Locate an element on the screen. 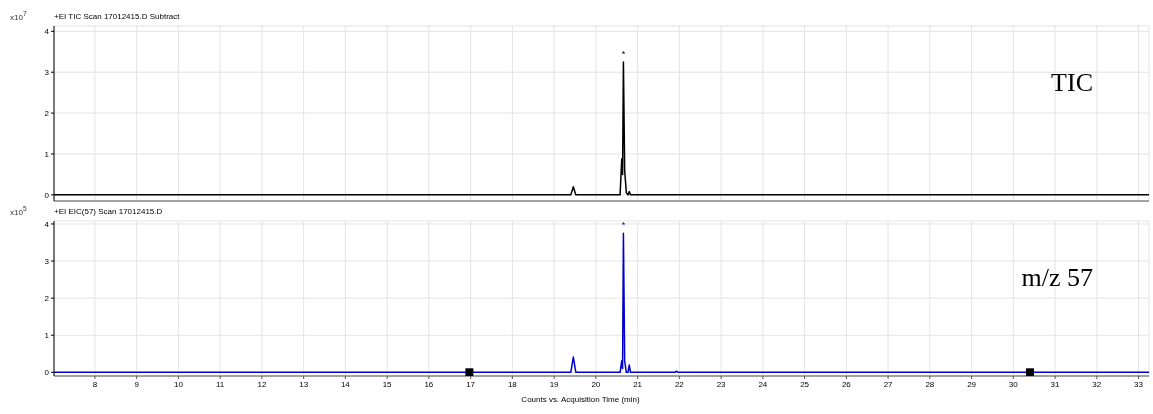 This screenshot has width=1153, height=414. y-axis-title: x10$^{5}$ is located at coordinates (18, 211).